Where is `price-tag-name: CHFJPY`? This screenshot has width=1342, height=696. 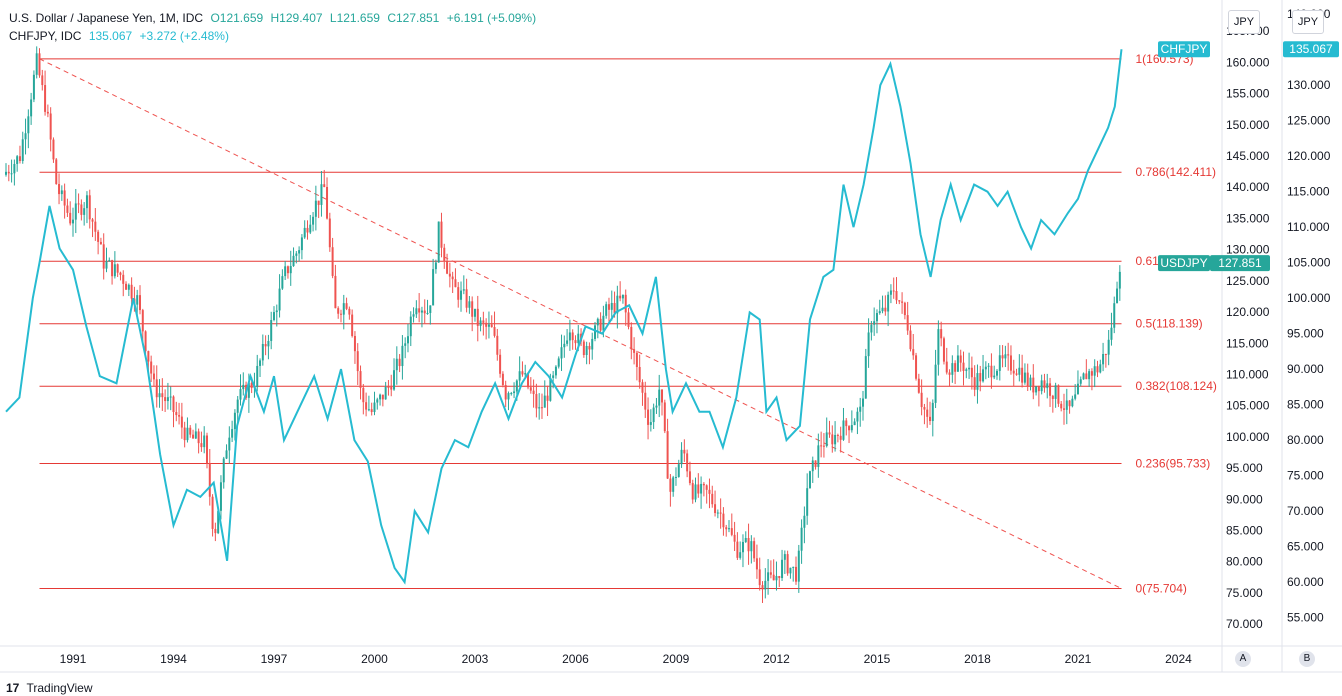
price-tag-name: CHFJPY is located at coordinates (1184, 49).